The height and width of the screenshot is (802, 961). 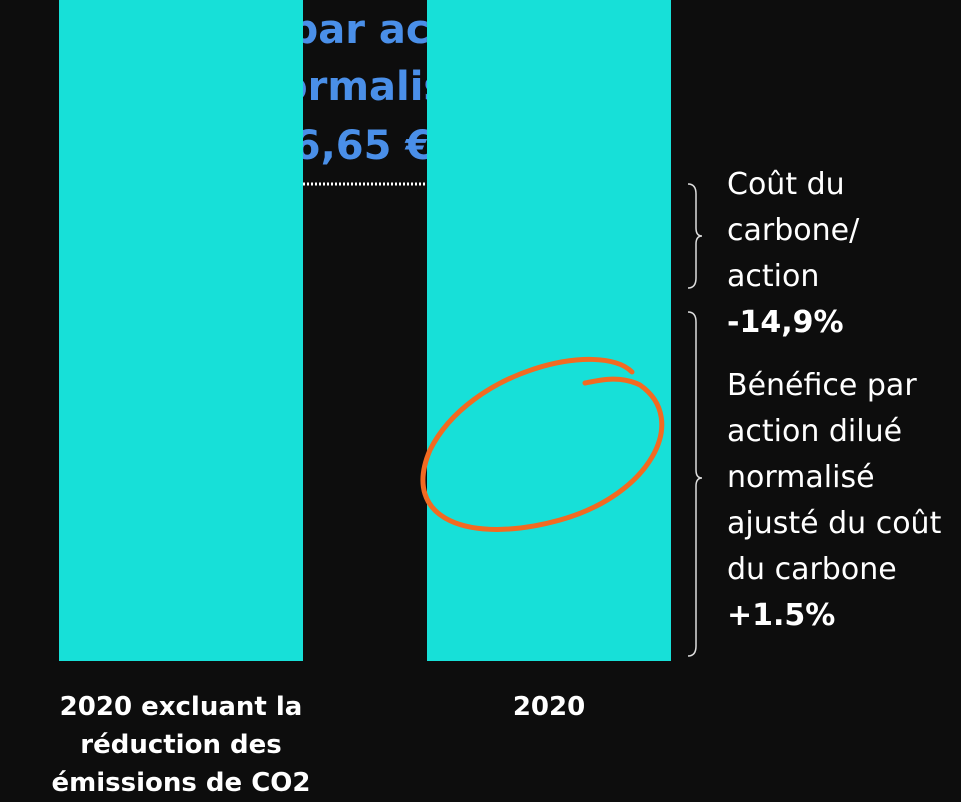 What do you see at coordinates (781, 615) in the screenshot?
I see `change-label: +1.5%` at bounding box center [781, 615].